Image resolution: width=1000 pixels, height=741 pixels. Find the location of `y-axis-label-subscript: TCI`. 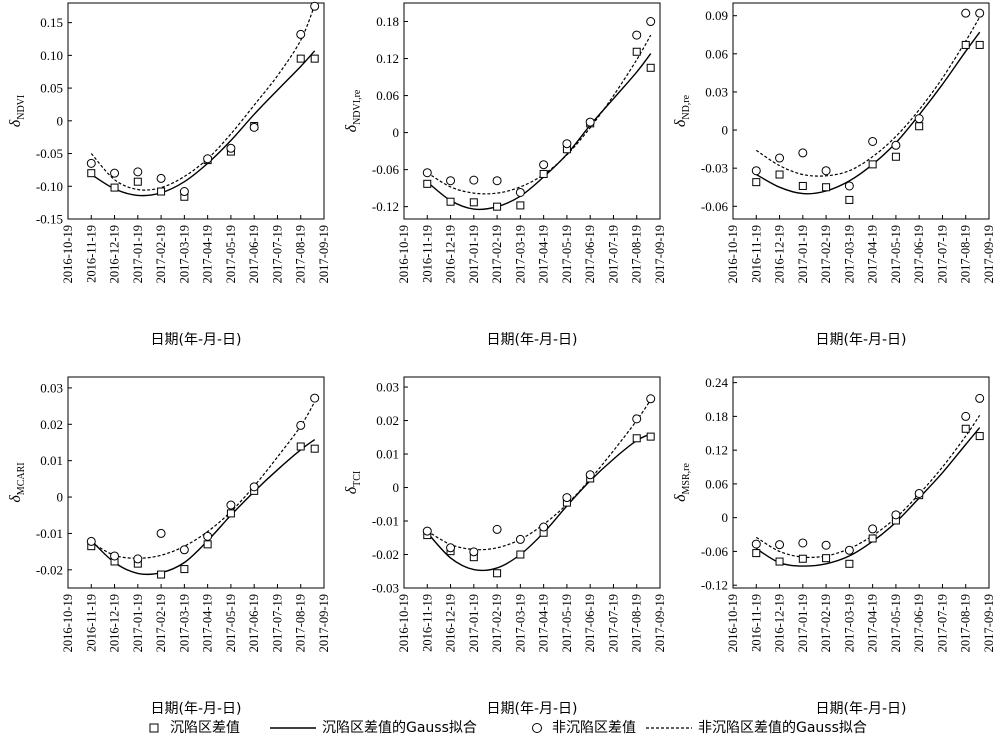

y-axis-label-subscript: TCI is located at coordinates (357, 479).